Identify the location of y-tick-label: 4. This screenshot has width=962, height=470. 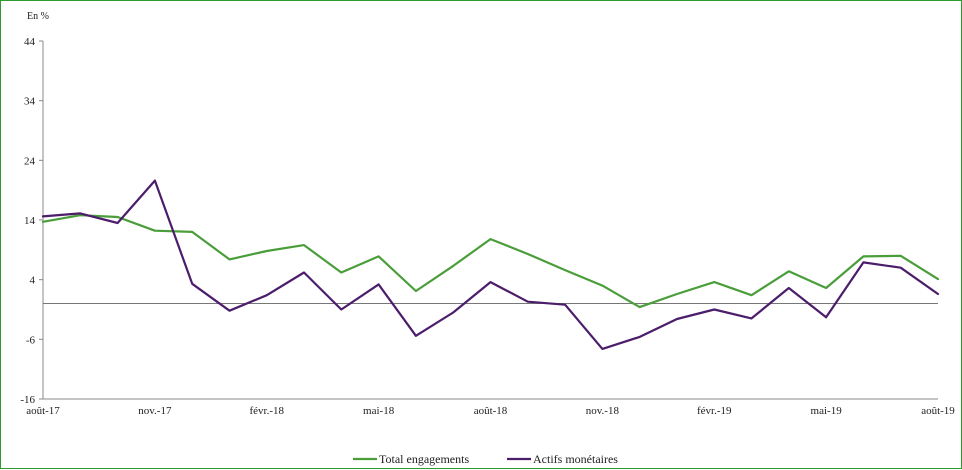
(33, 281).